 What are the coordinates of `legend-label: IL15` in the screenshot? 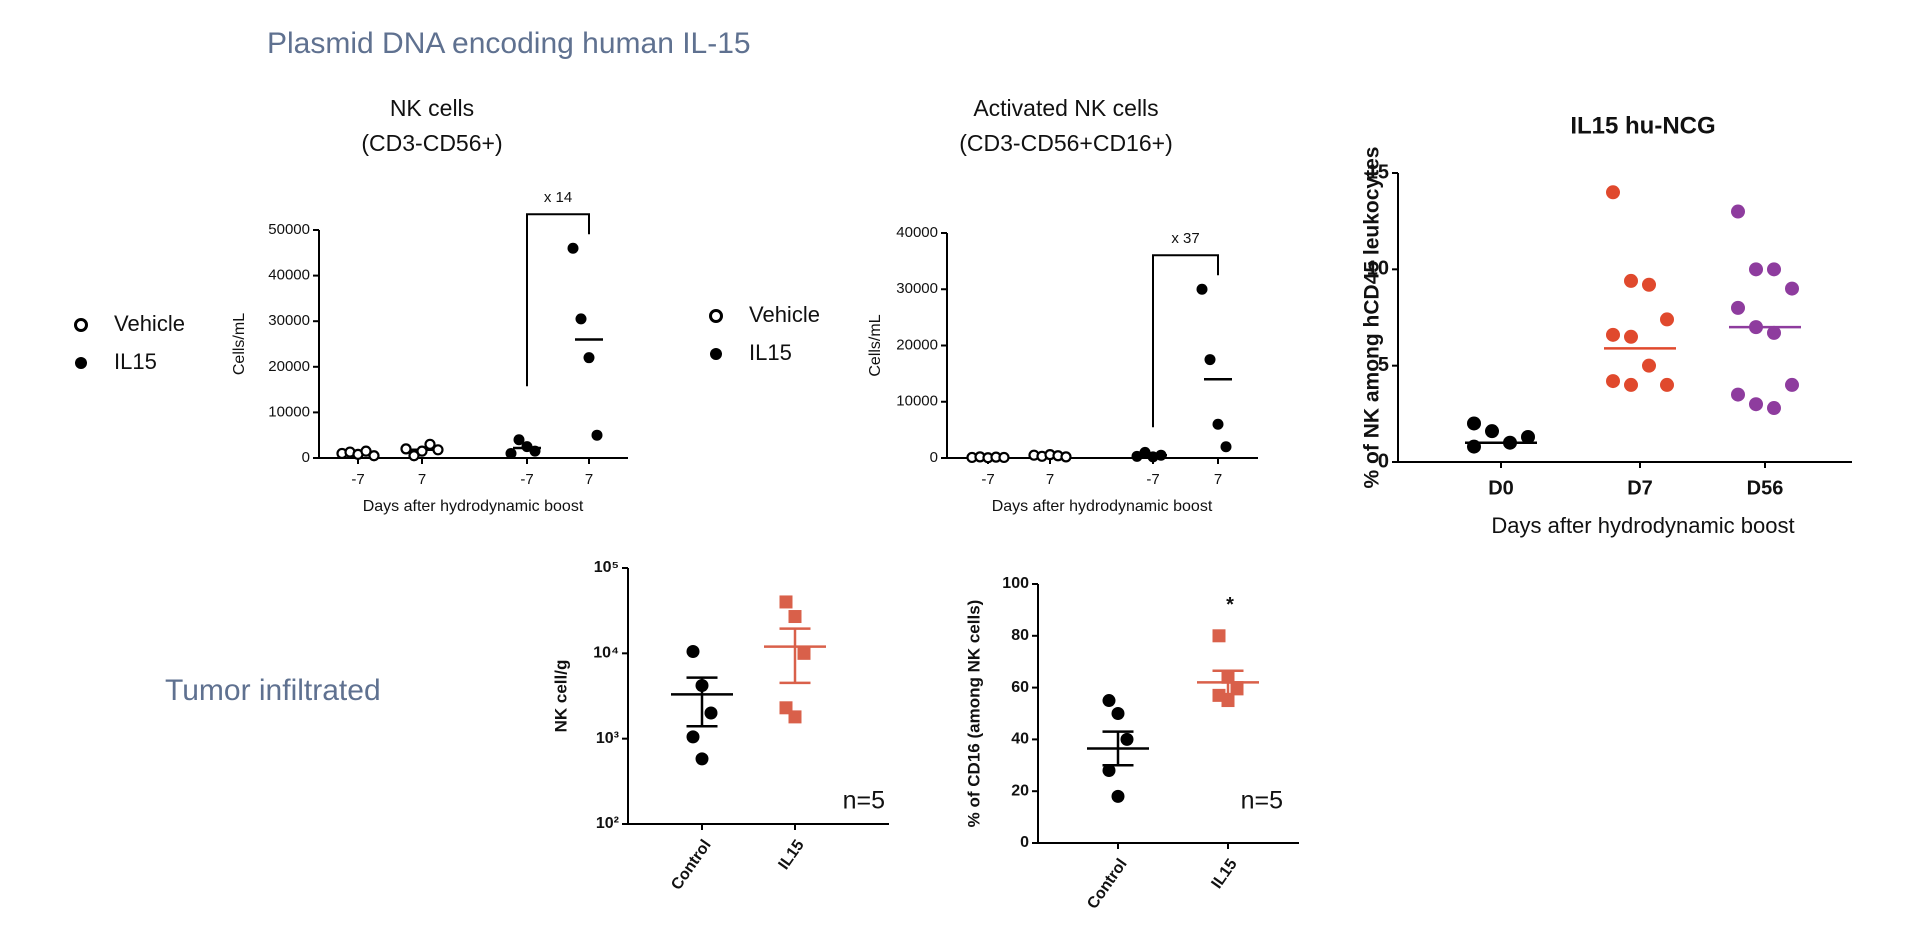 It's located at (770, 352).